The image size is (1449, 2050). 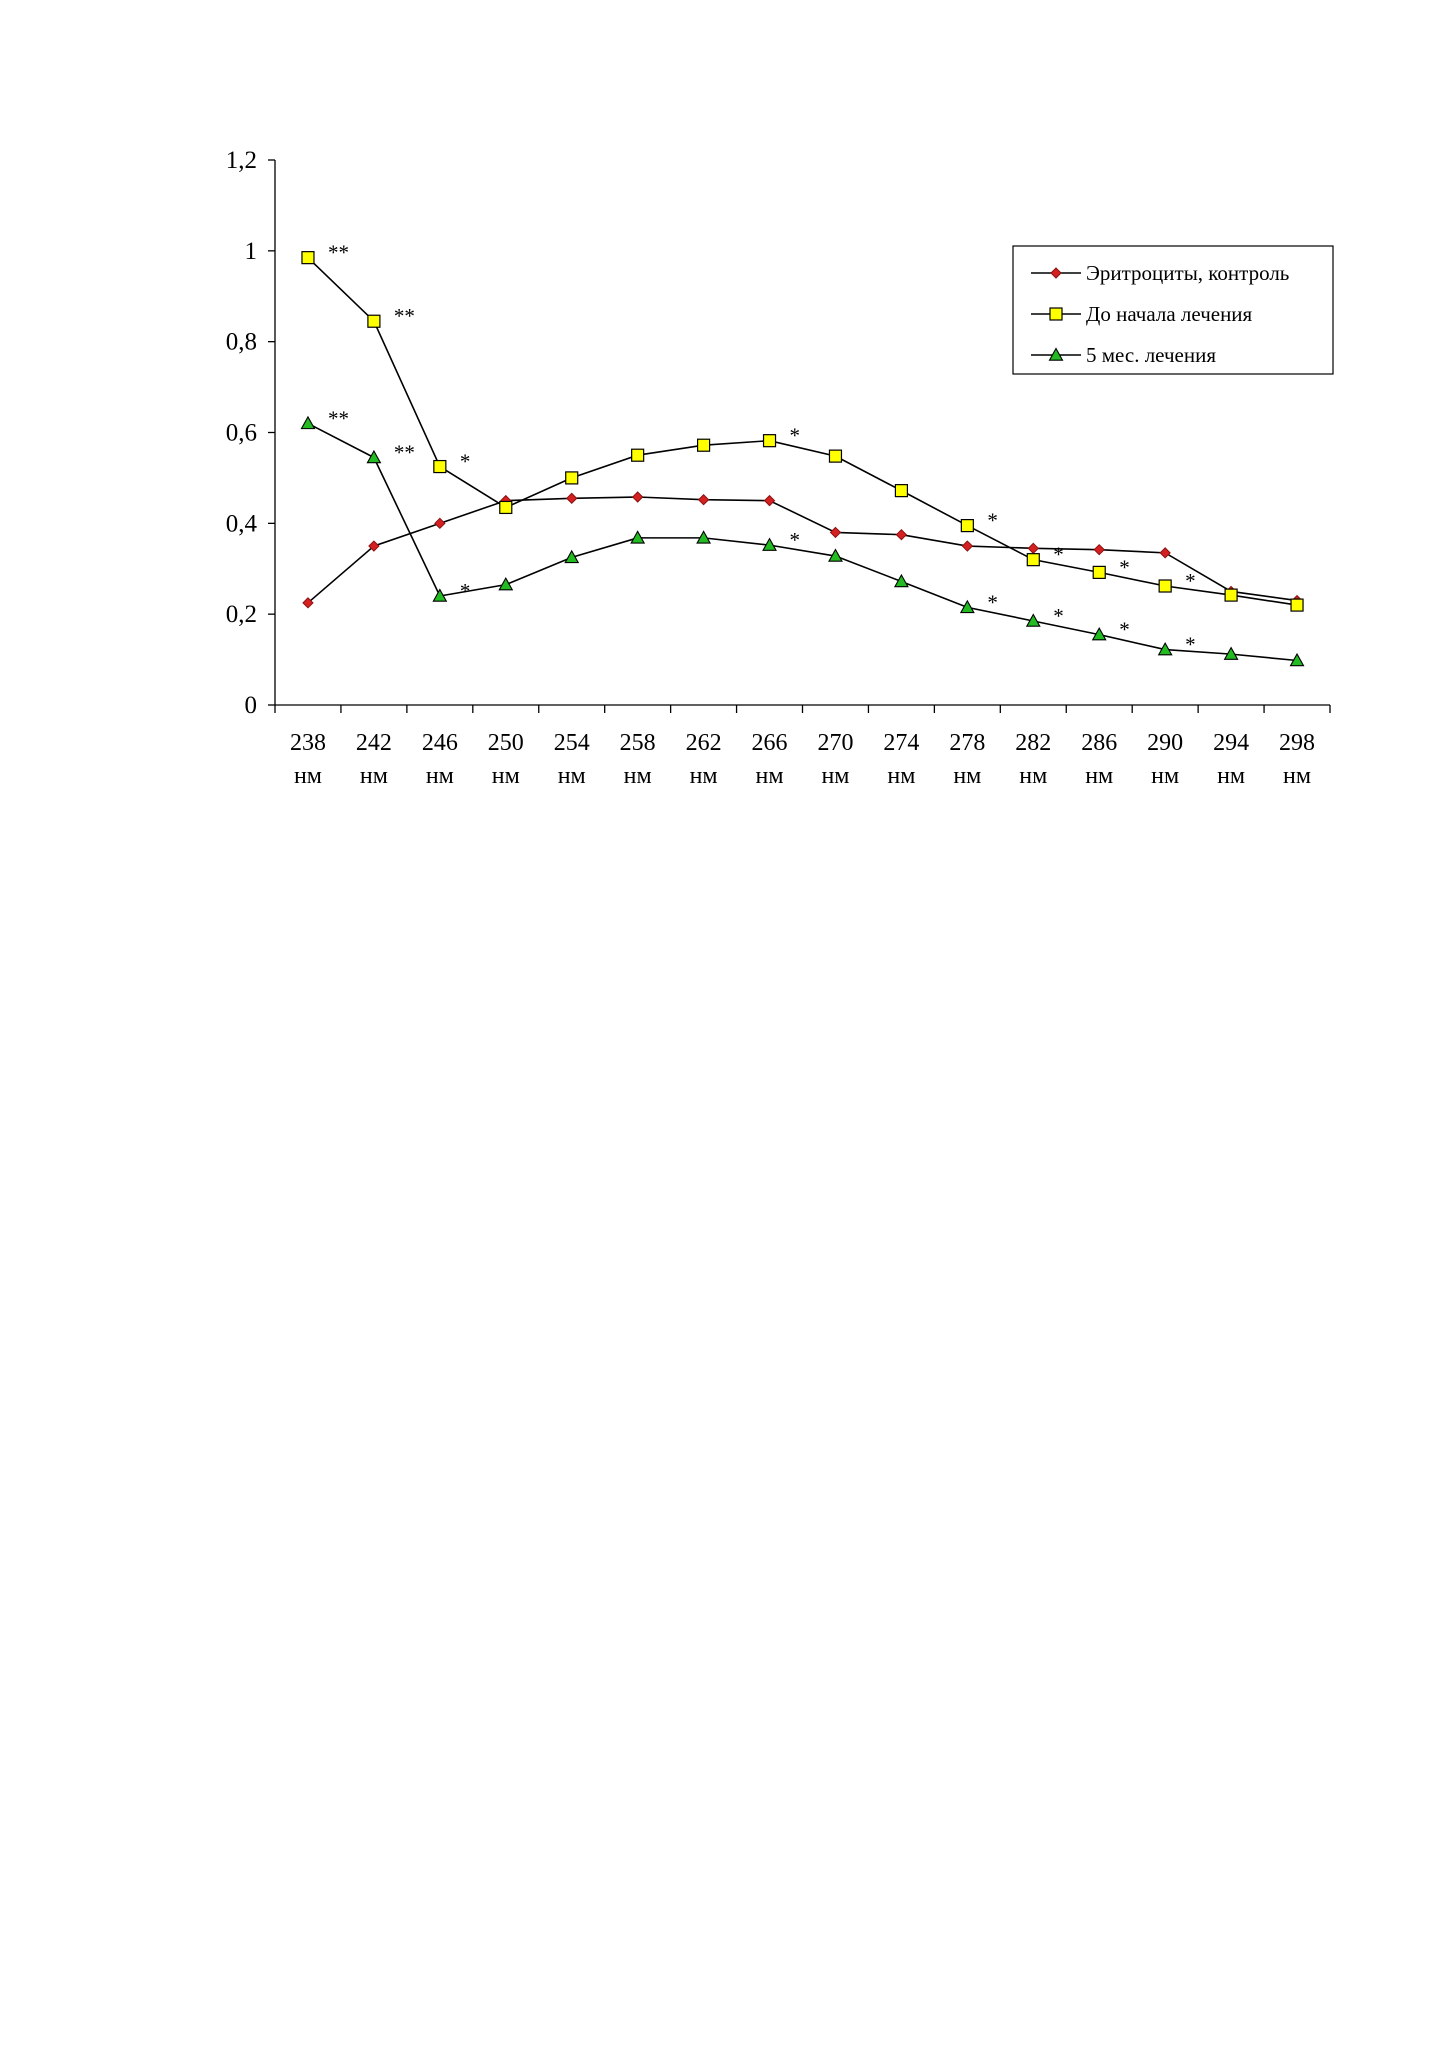 What do you see at coordinates (440, 743) in the screenshot?
I see `x-tick-label-line: 246` at bounding box center [440, 743].